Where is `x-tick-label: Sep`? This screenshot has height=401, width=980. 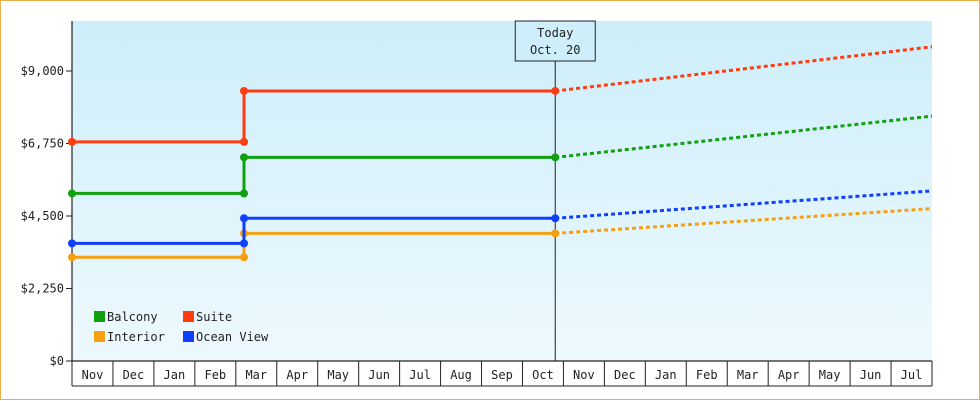 x-tick-label: Sep is located at coordinates (502, 375).